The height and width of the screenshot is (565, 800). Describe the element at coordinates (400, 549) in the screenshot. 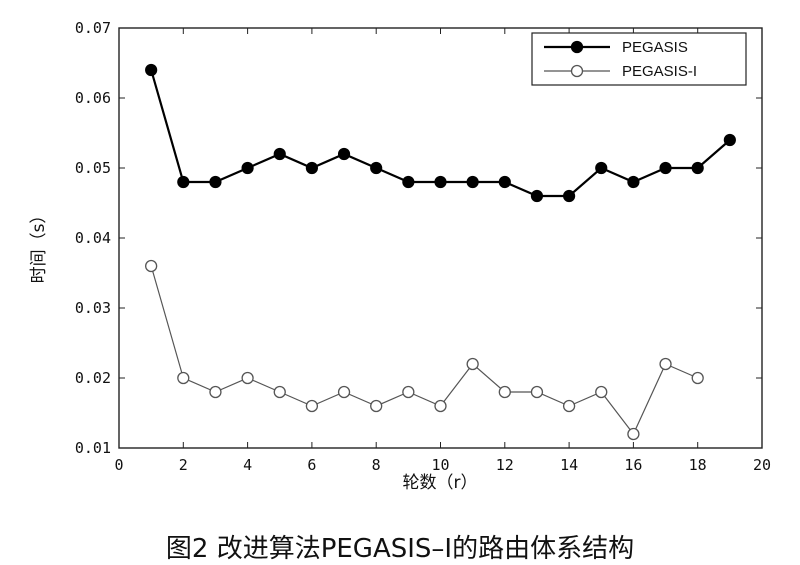

I see `figure-caption: 图2 改进算法PEGASIS–I的路由体系结构` at that location.